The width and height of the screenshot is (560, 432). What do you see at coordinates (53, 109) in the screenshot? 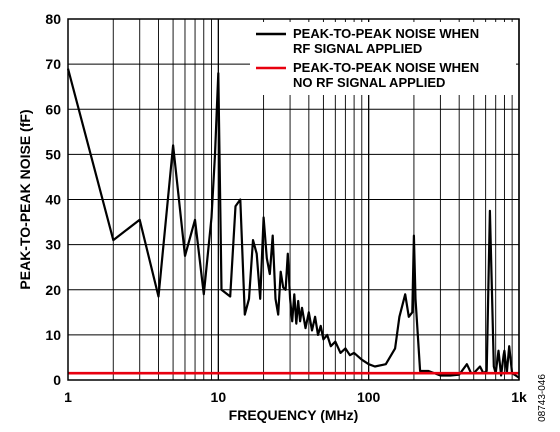
I see `y-tick-label: 60` at bounding box center [53, 109].